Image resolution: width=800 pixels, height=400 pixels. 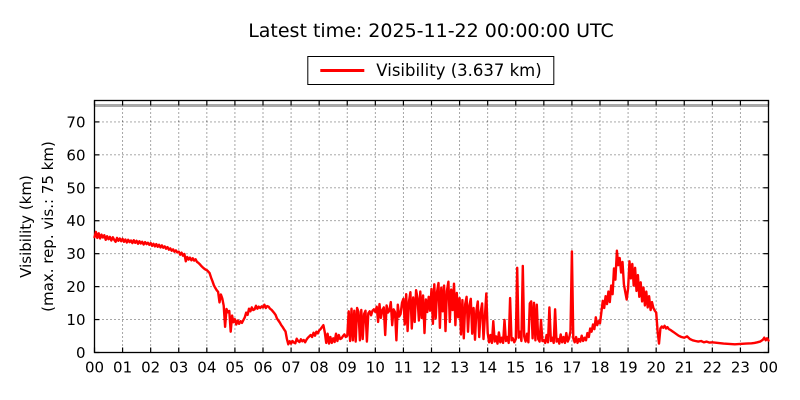 I want to click on x-tick-label: 15, so click(x=515, y=368).